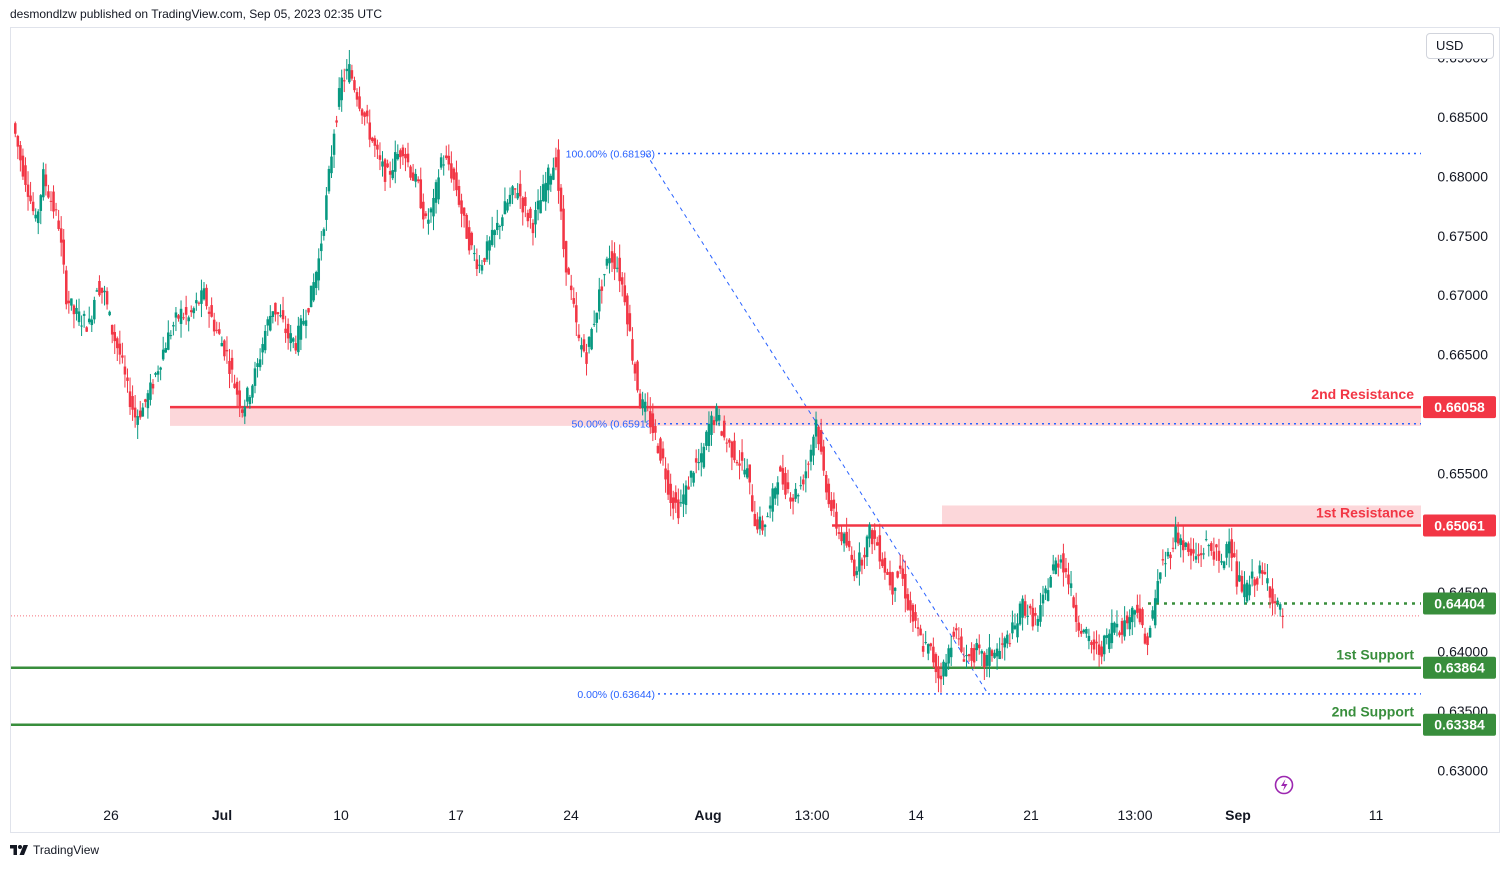  Describe the element at coordinates (1462, 473) in the screenshot. I see `y-tick-label: 0.65500` at that location.